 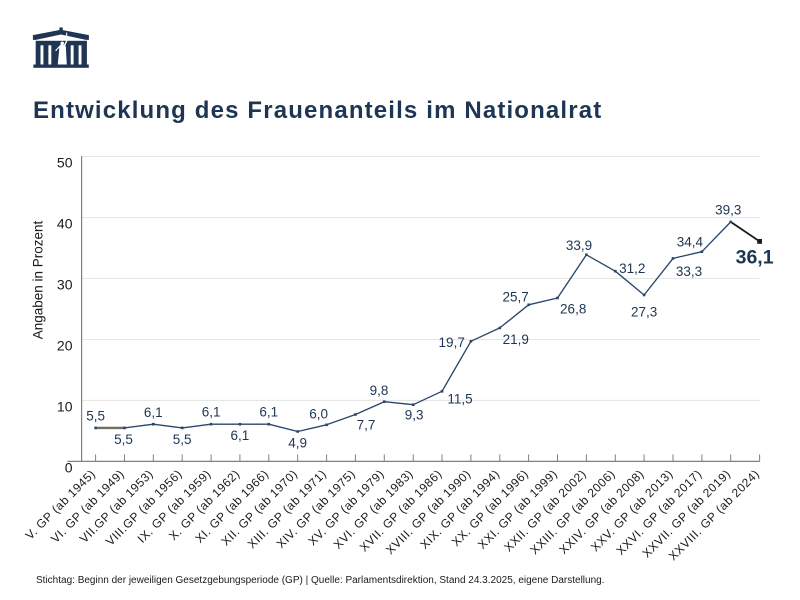 What do you see at coordinates (516, 339) in the screenshot?
I see `svg-text: 21,9` at bounding box center [516, 339].